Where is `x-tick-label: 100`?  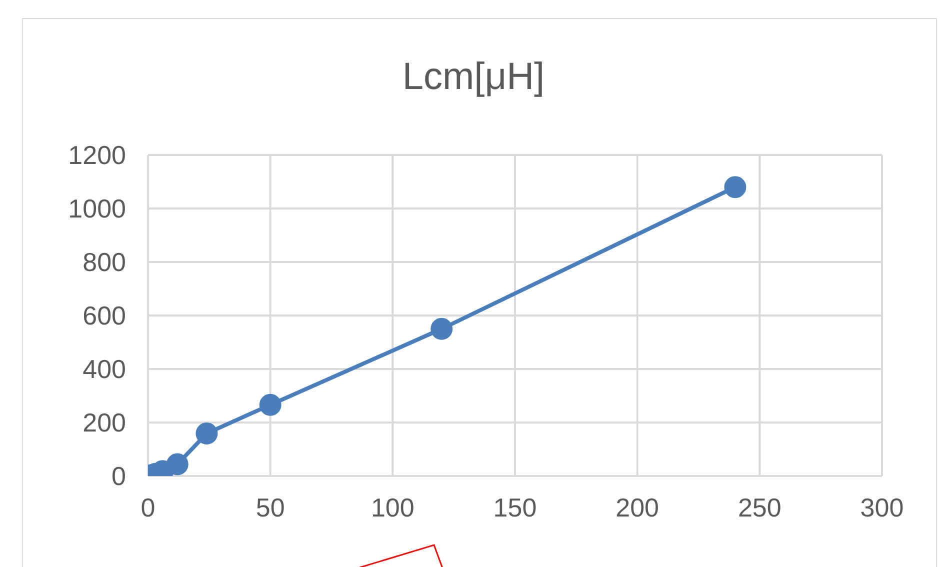 x-tick-label: 100 is located at coordinates (392, 507).